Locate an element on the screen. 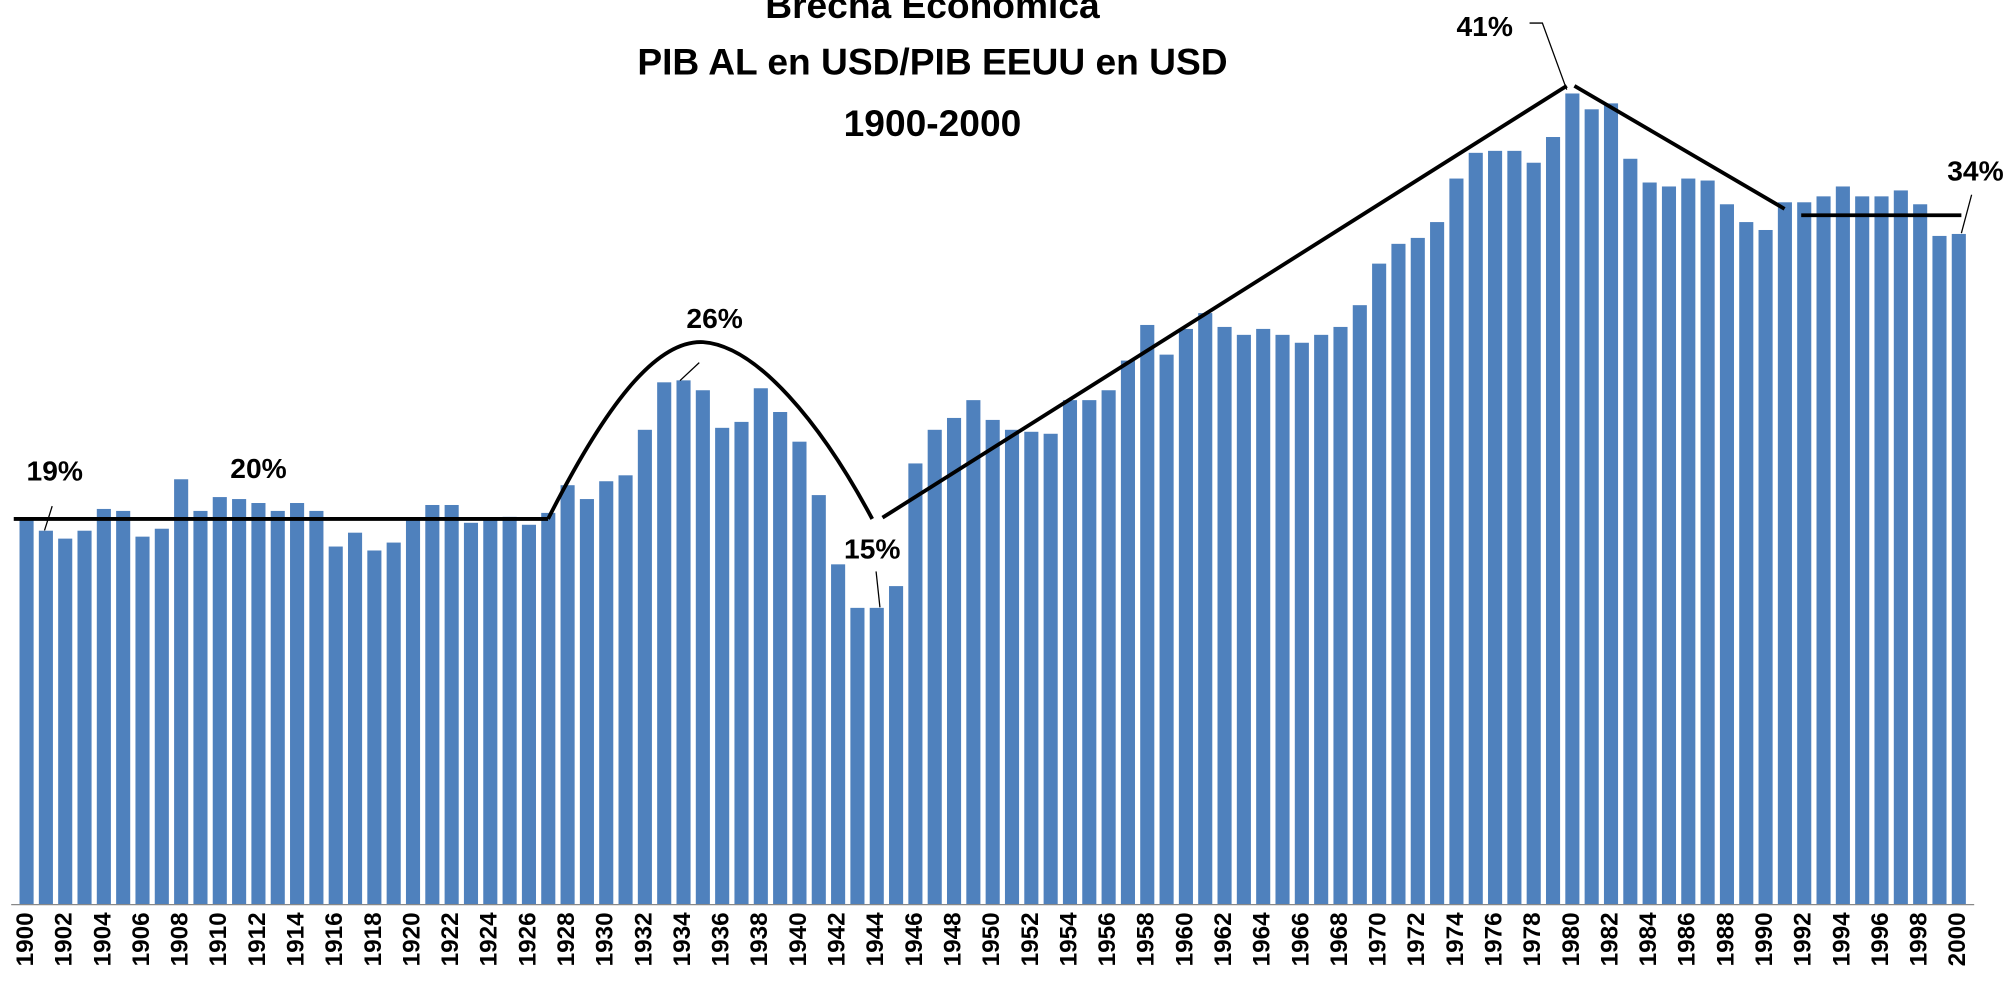 Image resolution: width=2011 pixels, height=1002 pixels. x-tick-label: 1980 is located at coordinates (1571, 939).